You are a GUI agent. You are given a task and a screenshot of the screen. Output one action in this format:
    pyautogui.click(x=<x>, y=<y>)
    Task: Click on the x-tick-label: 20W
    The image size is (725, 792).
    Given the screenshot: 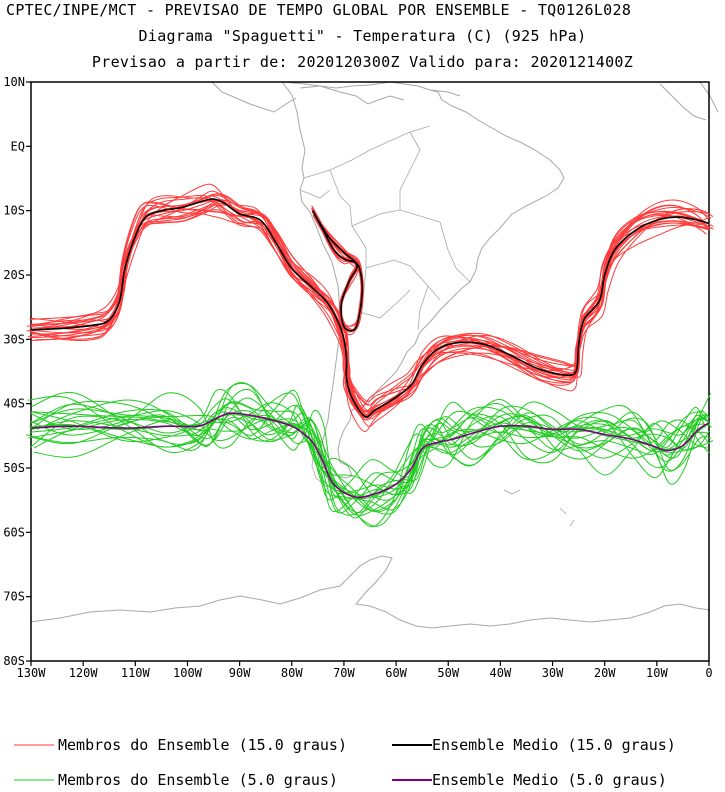 What is the action you would take?
    pyautogui.click(x=605, y=673)
    